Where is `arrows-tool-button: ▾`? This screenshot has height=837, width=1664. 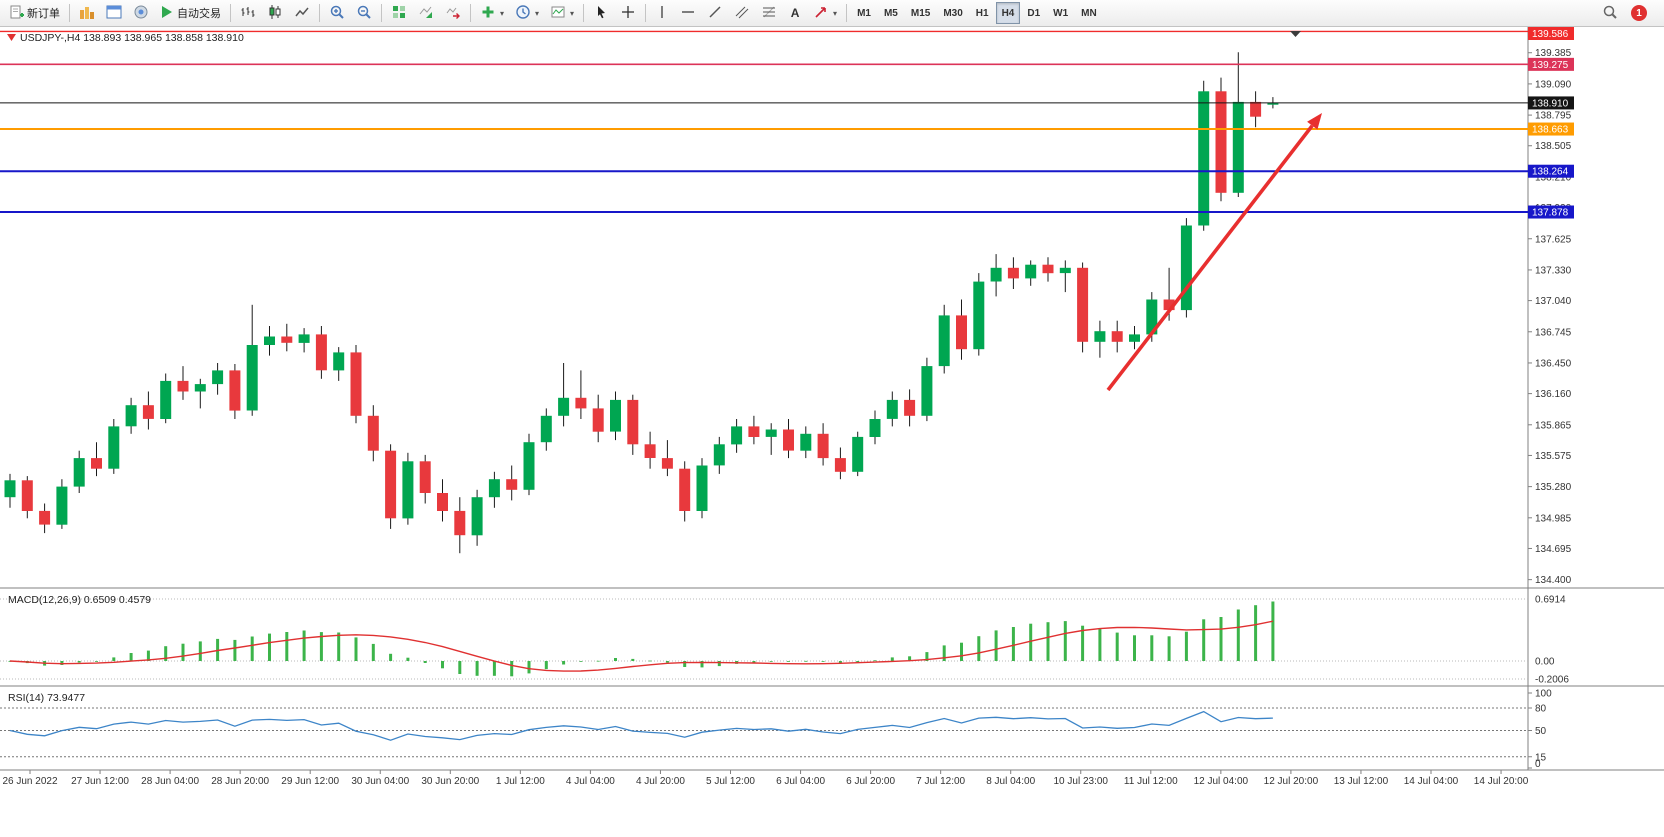 arrows-tool-button: ▾ is located at coordinates (825, 13).